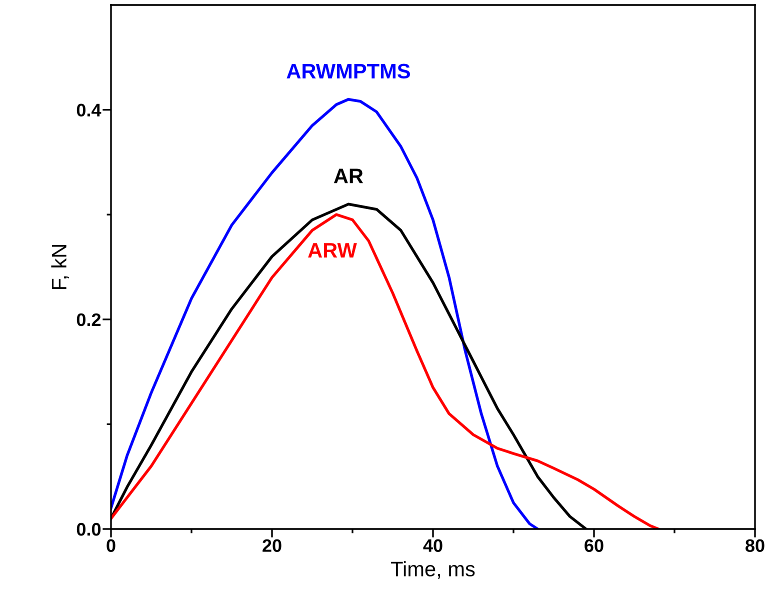 Image resolution: width=766 pixels, height=607 pixels. I want to click on y-tick-label: 0.4, so click(89, 110).